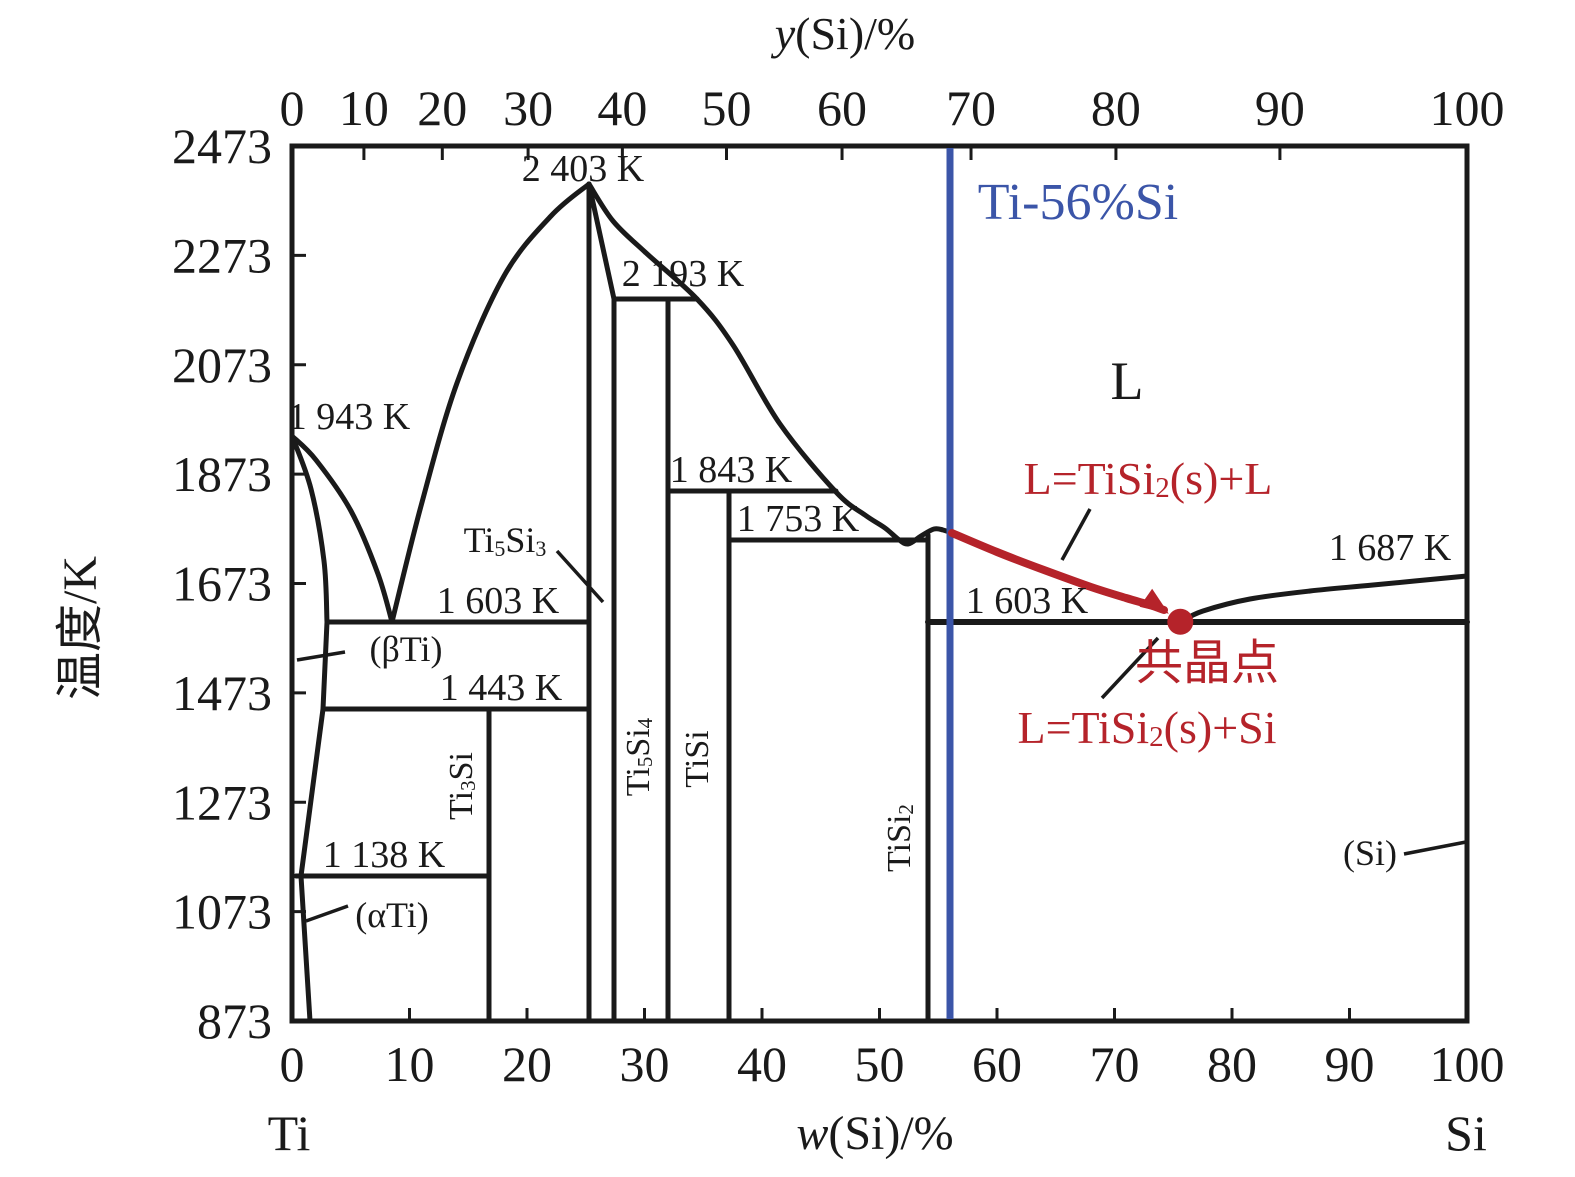 Image resolution: width=1575 pixels, height=1177 pixels. I want to click on left-tick-label: 1073, so click(222, 912).